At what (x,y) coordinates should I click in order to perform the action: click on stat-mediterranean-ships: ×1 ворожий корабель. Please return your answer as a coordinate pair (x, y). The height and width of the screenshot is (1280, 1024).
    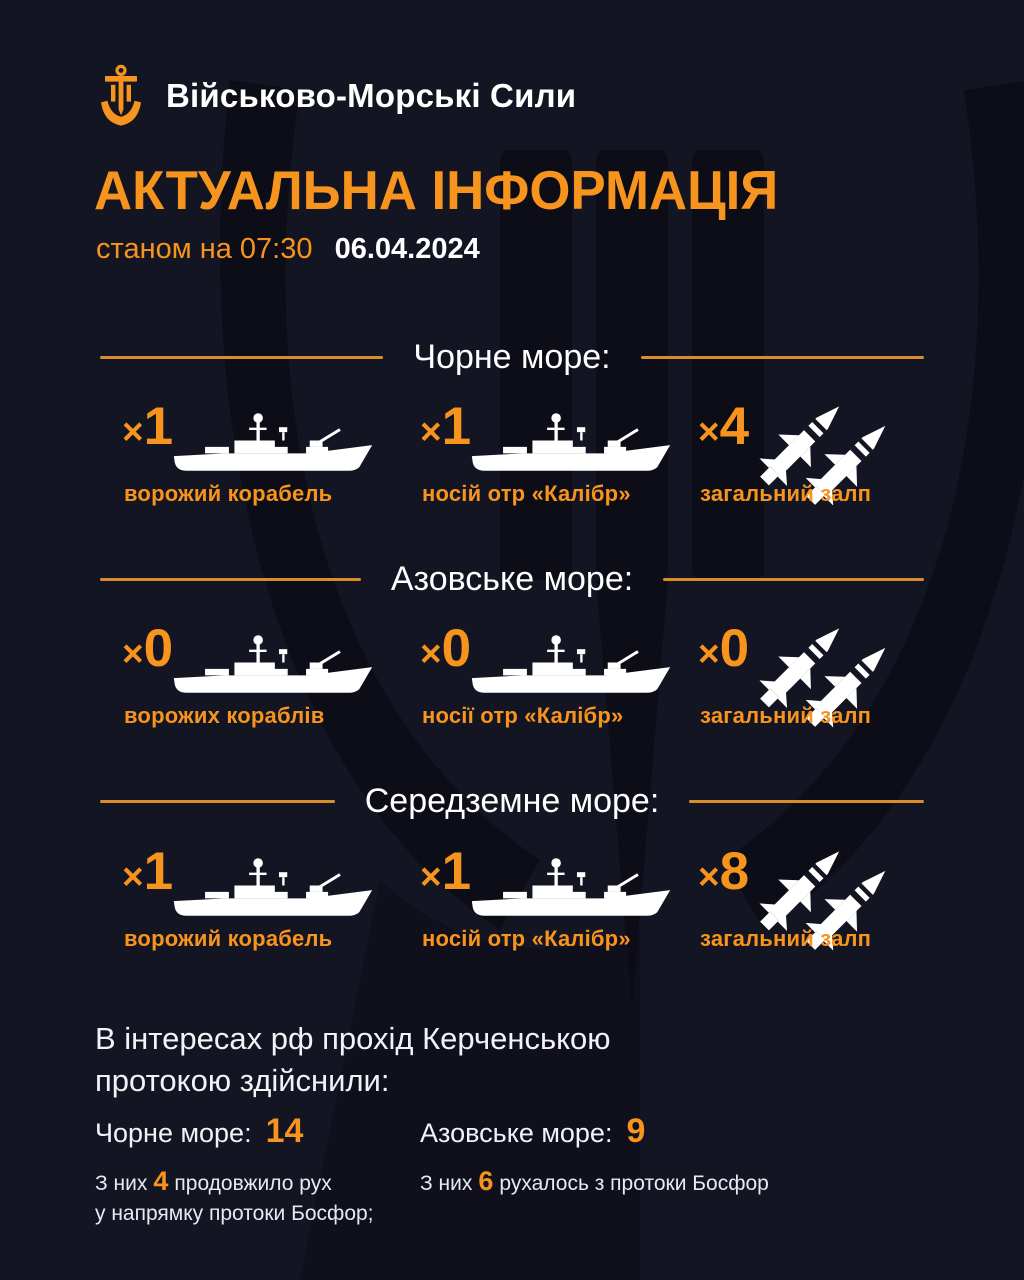
    Looking at the image, I should click on (267, 900).